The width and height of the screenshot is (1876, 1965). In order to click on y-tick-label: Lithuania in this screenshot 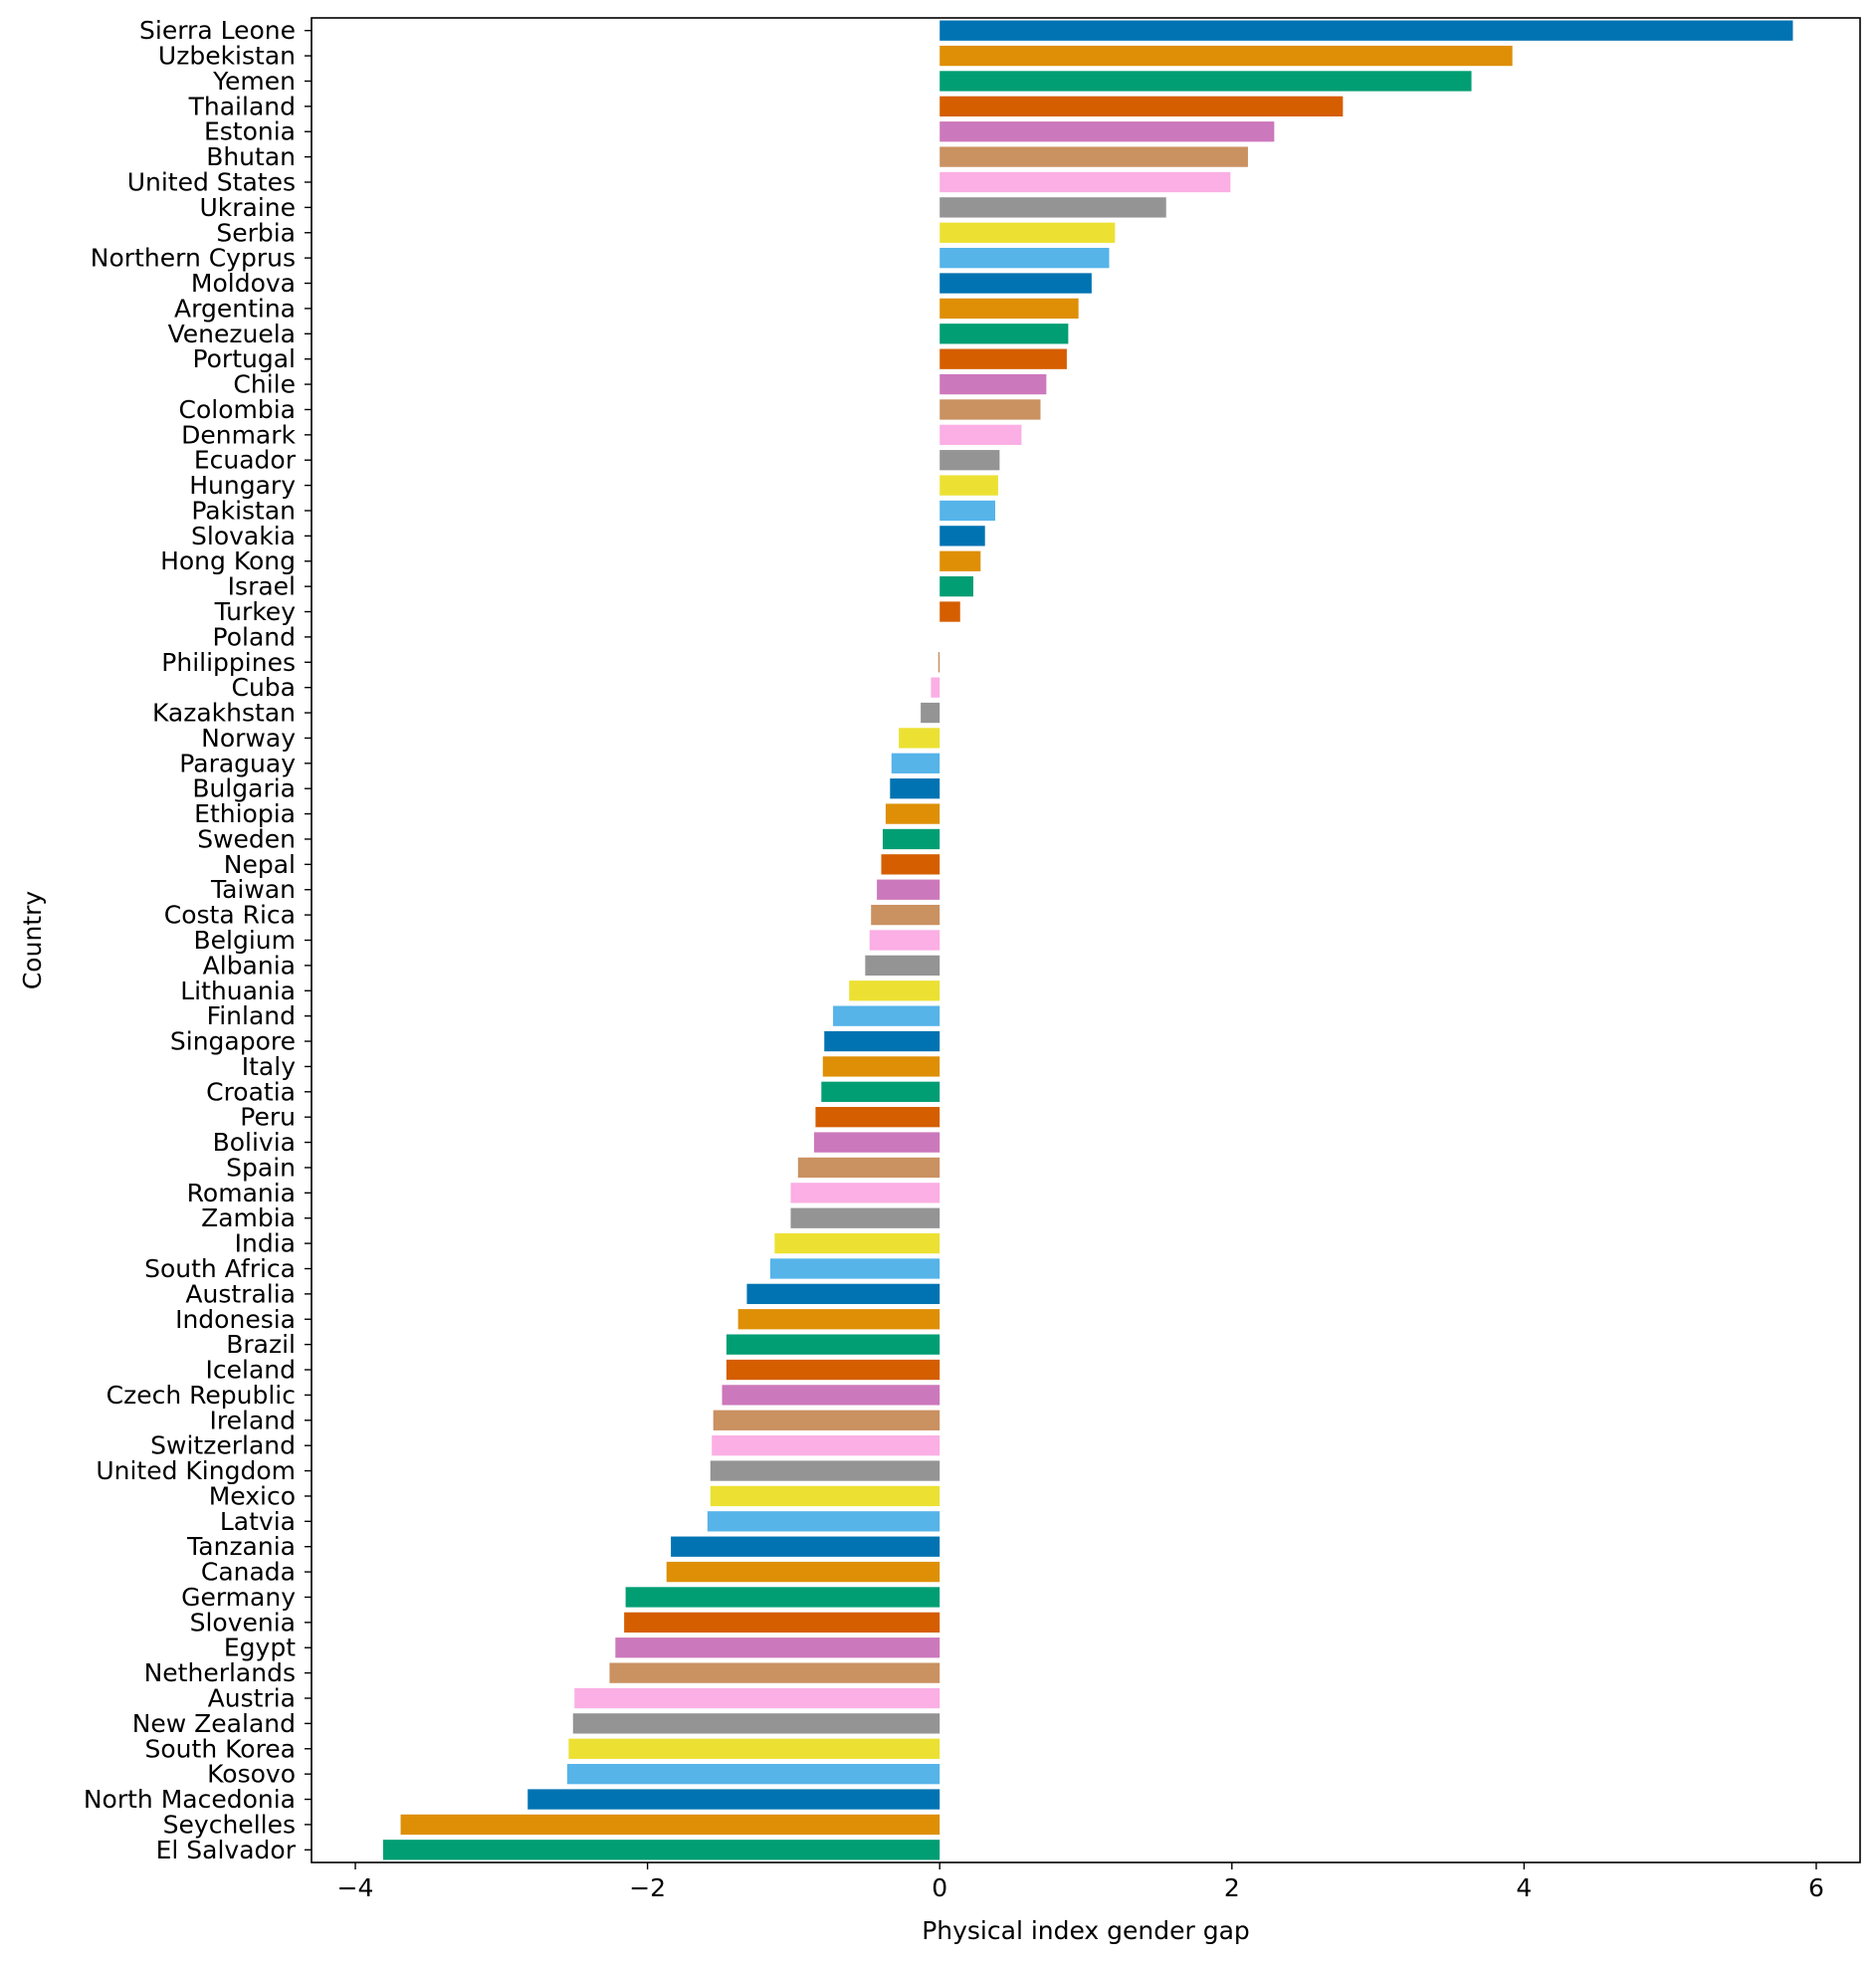, I will do `click(238, 991)`.